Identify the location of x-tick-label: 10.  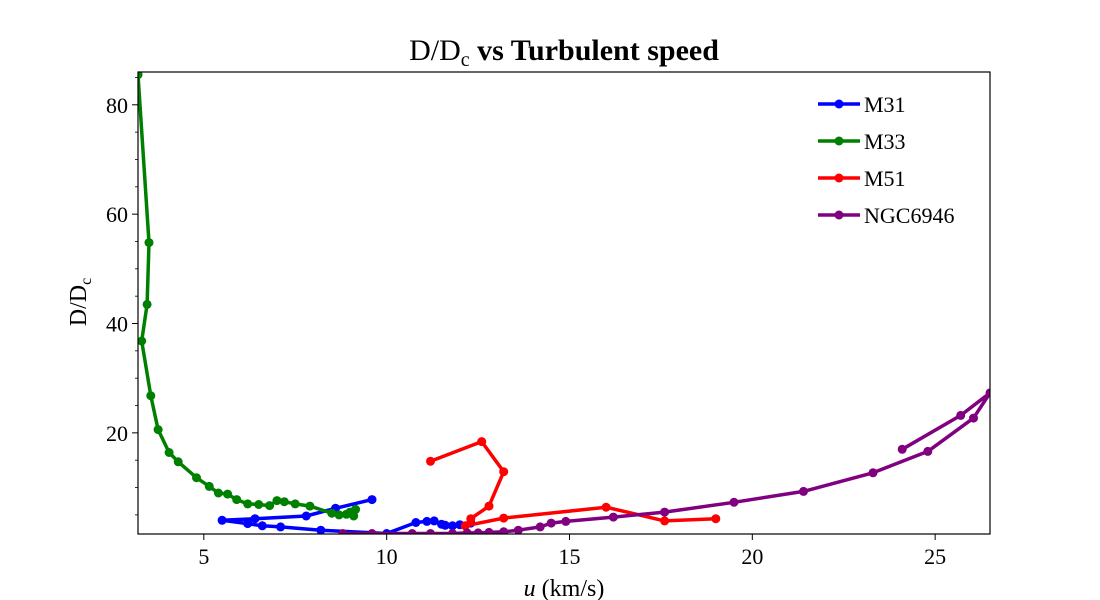
(387, 556).